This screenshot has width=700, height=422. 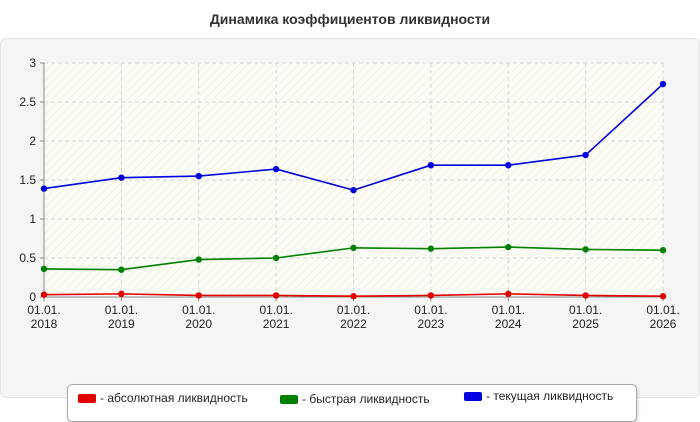 What do you see at coordinates (27, 258) in the screenshot?
I see `y-tick-label: 0.5` at bounding box center [27, 258].